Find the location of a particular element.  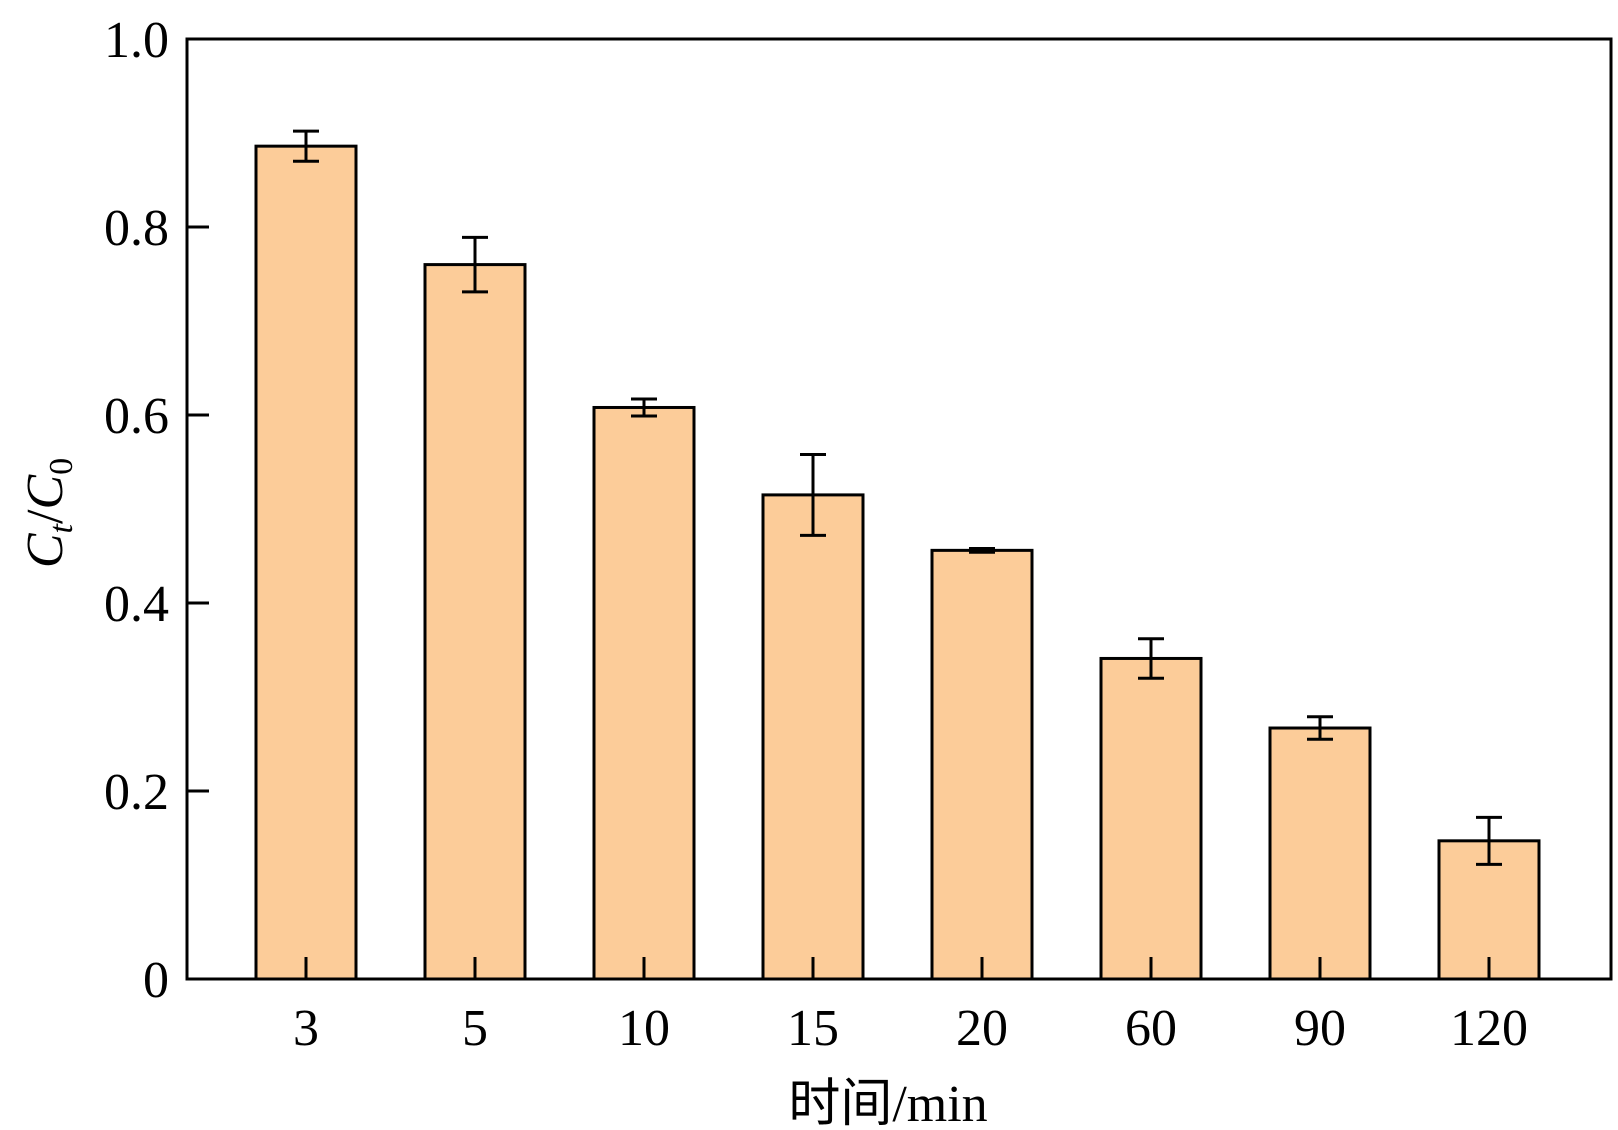

y-tick-label-3: 0.6 is located at coordinates (136, 416).